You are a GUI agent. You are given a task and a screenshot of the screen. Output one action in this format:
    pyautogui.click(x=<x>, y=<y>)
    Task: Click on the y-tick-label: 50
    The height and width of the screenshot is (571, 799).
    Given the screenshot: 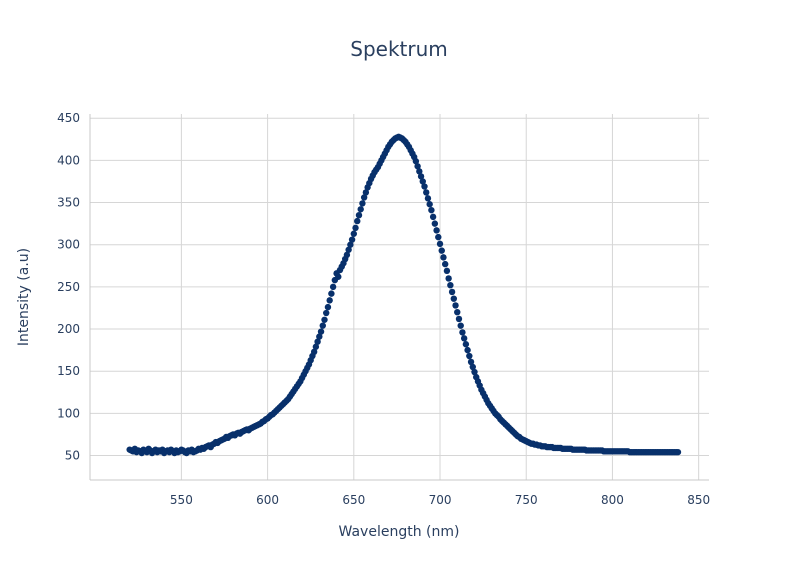 What is the action you would take?
    pyautogui.click(x=72, y=456)
    